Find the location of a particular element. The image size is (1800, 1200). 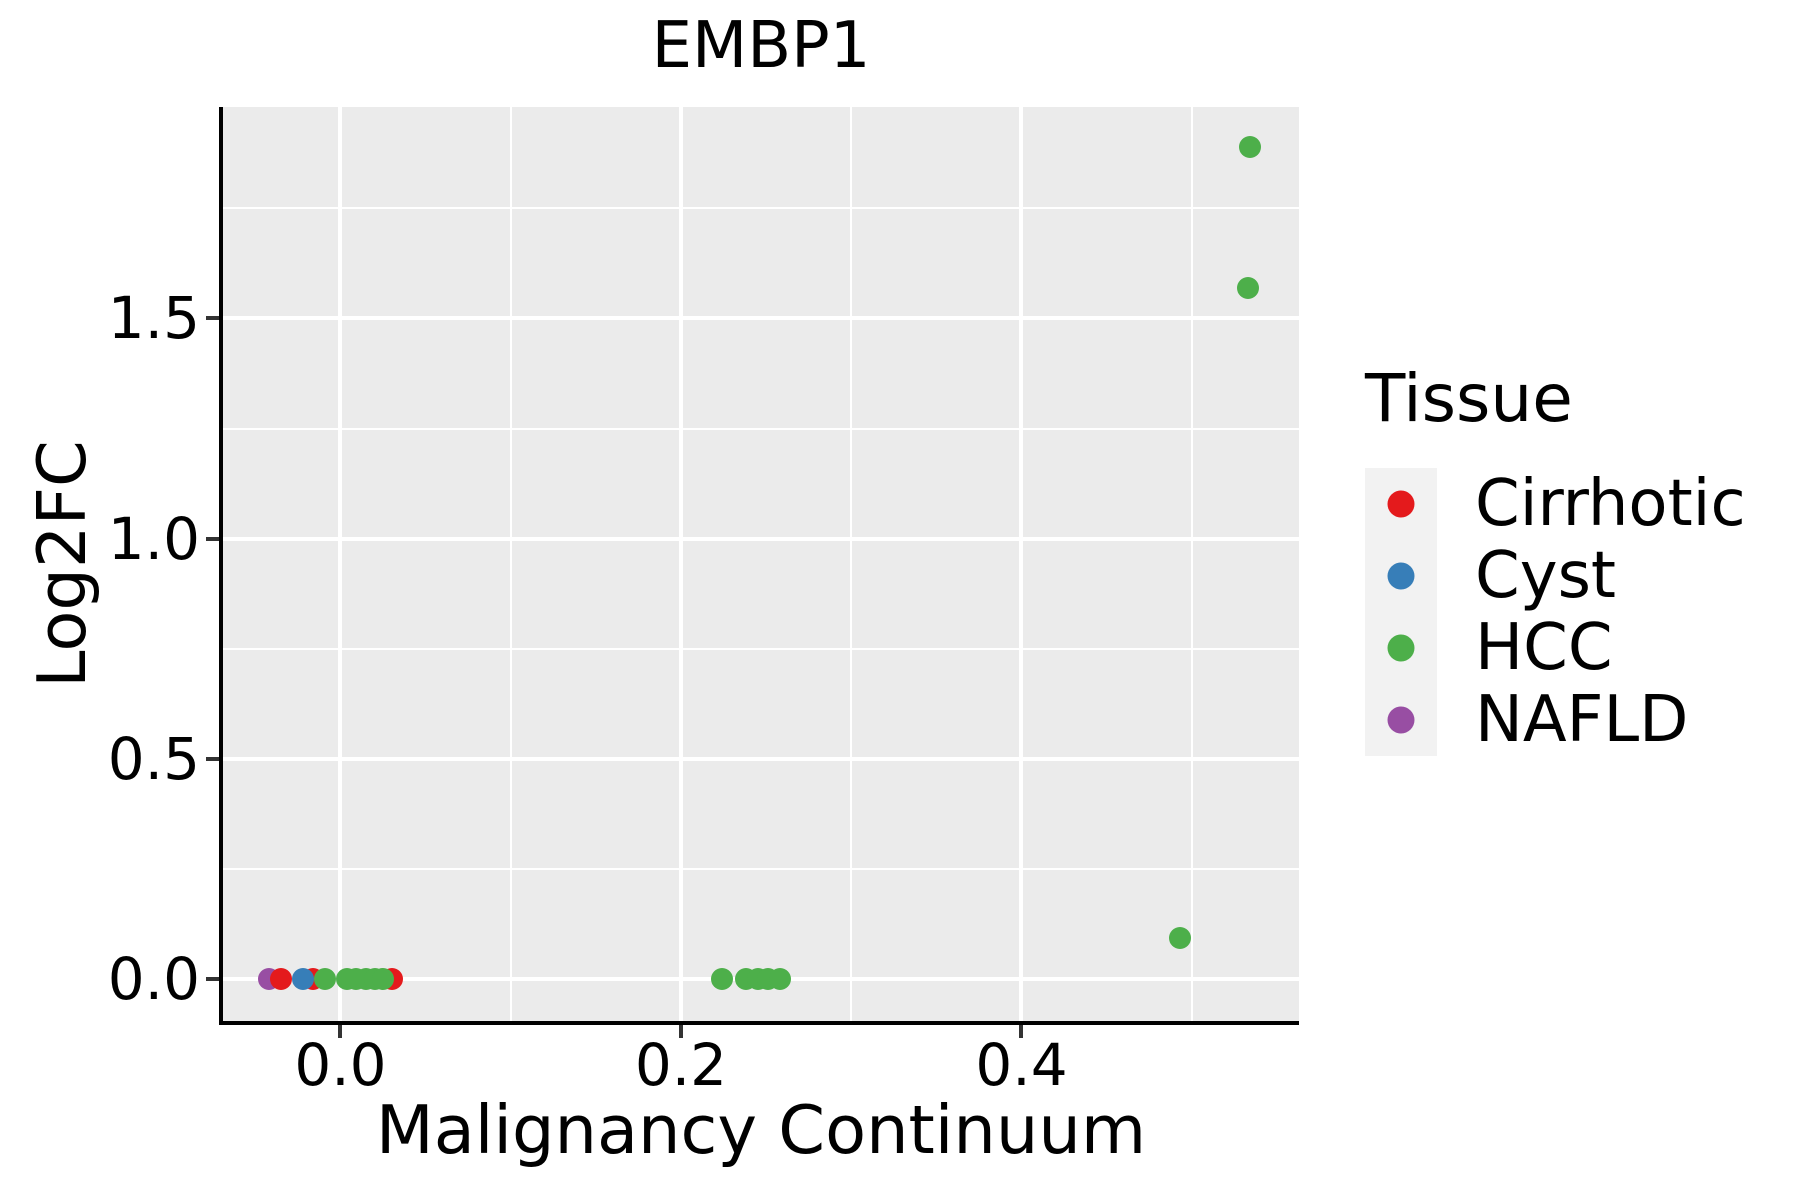

legend-label: NAFLD is located at coordinates (1582, 720).